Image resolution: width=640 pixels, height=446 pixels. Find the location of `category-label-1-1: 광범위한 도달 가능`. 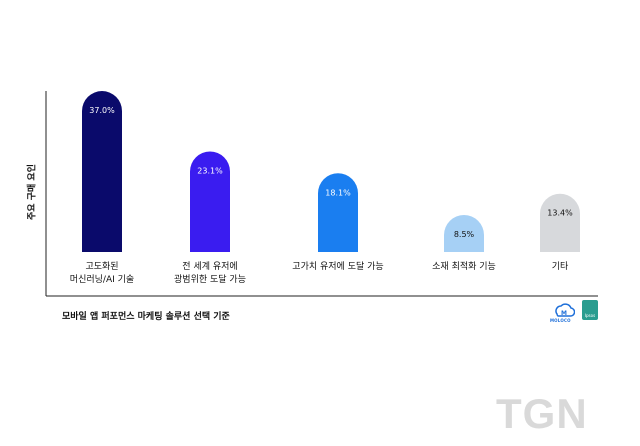

category-label-1-1: 광범위한 도달 가능 is located at coordinates (210, 279).